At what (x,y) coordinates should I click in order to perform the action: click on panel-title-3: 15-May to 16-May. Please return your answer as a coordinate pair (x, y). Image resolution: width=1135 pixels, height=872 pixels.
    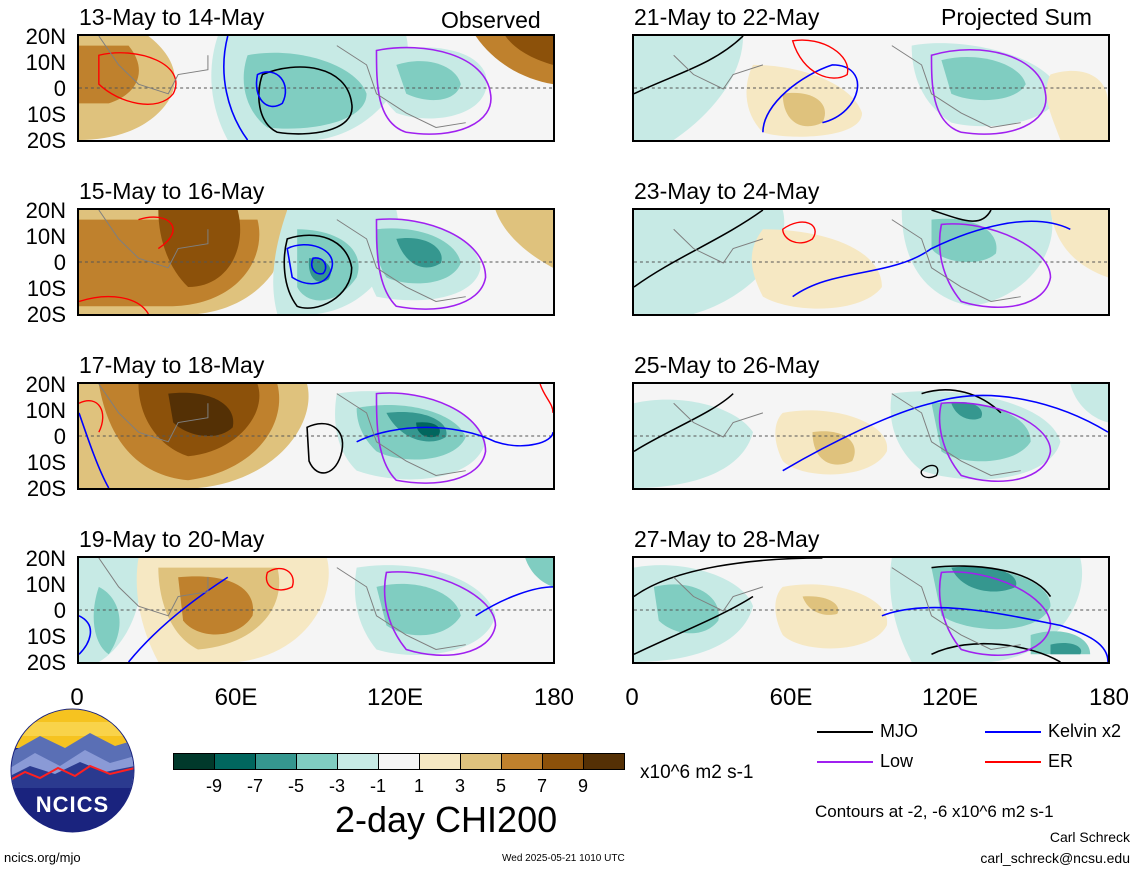
    Looking at the image, I should click on (172, 191).